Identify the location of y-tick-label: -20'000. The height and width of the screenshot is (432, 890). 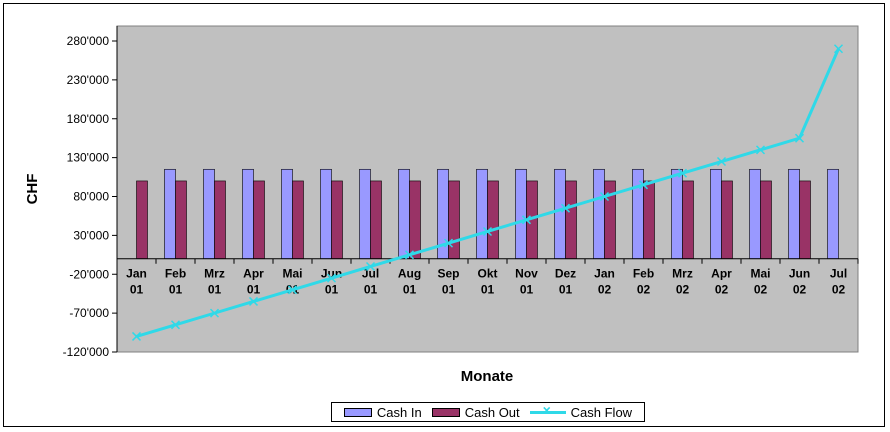
(89, 274).